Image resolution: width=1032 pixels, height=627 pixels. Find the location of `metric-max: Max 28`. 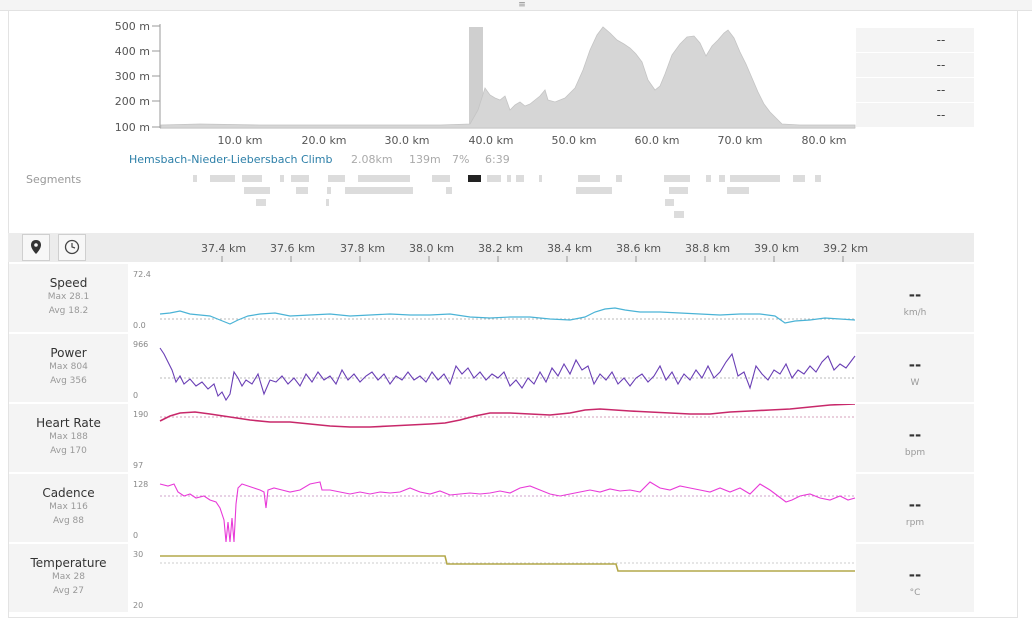

metric-max: Max 28 is located at coordinates (68, 577).